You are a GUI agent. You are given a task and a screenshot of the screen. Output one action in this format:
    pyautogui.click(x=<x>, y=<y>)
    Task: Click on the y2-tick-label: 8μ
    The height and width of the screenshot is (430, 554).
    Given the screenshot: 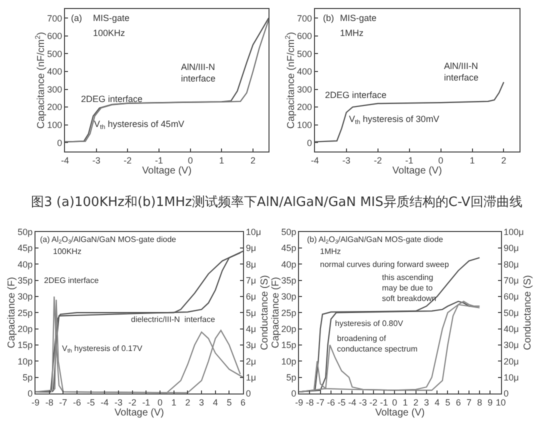 What is the action you would take?
    pyautogui.click(x=251, y=264)
    